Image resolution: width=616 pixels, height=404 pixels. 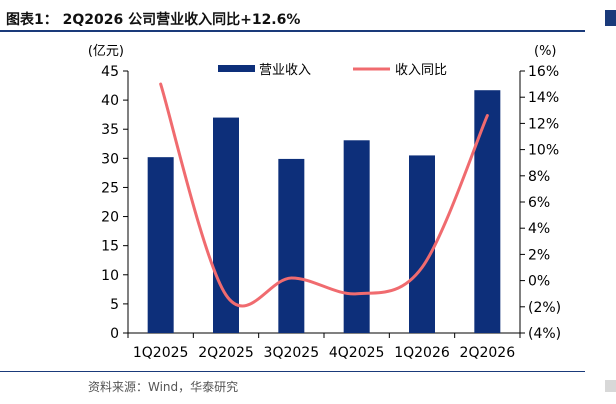 I want to click on x-tick-label: 2Q2026, so click(x=488, y=353).